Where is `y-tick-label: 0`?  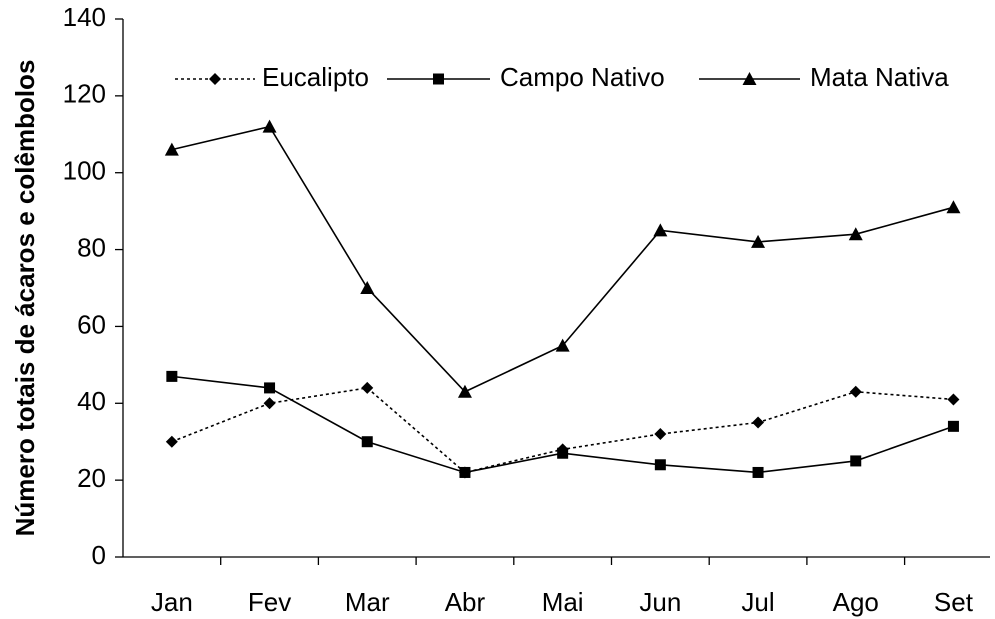
y-tick-label: 0 is located at coordinates (99, 555).